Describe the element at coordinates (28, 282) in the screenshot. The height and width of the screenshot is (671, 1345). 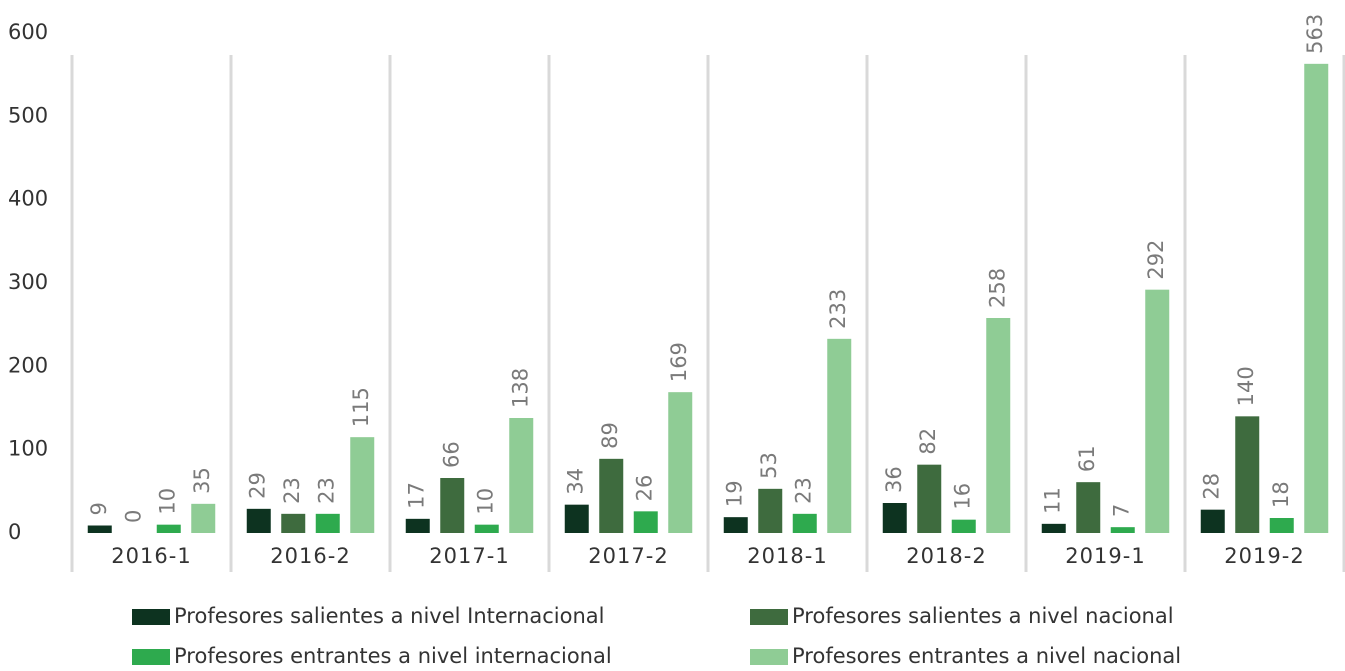
I see `y-tick-label: 300` at that location.